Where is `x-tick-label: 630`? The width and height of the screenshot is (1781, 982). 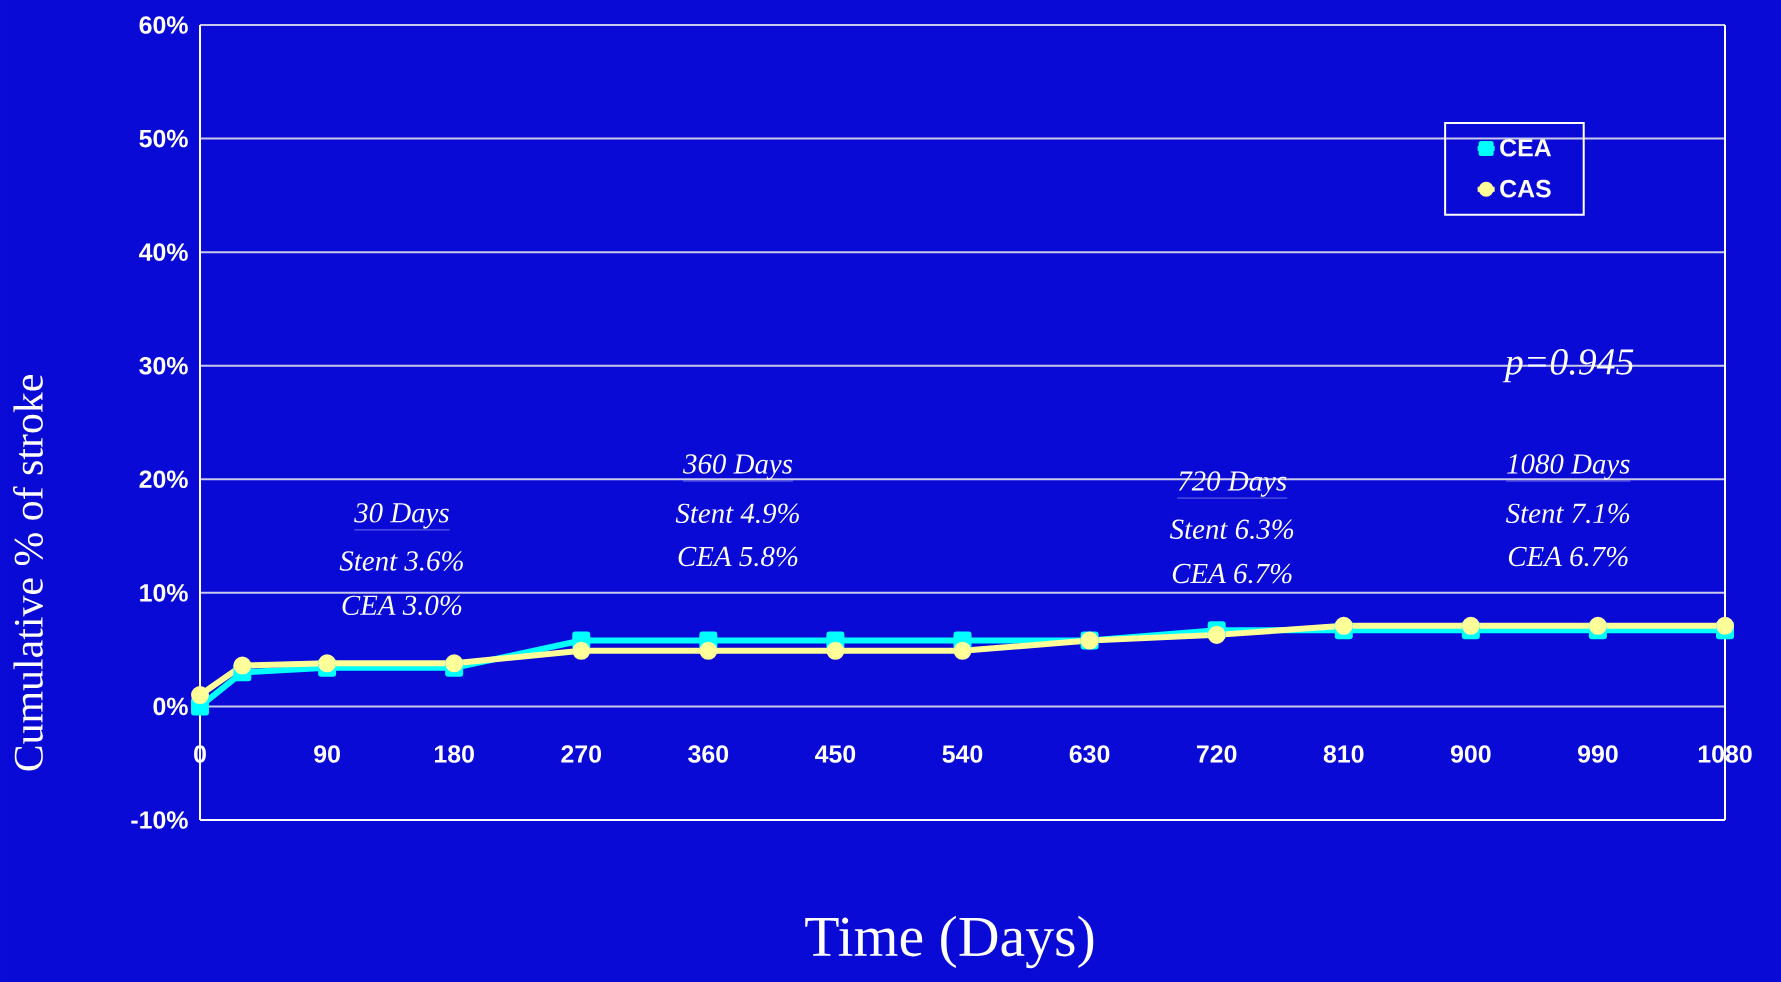 x-tick-label: 630 is located at coordinates (1089, 754).